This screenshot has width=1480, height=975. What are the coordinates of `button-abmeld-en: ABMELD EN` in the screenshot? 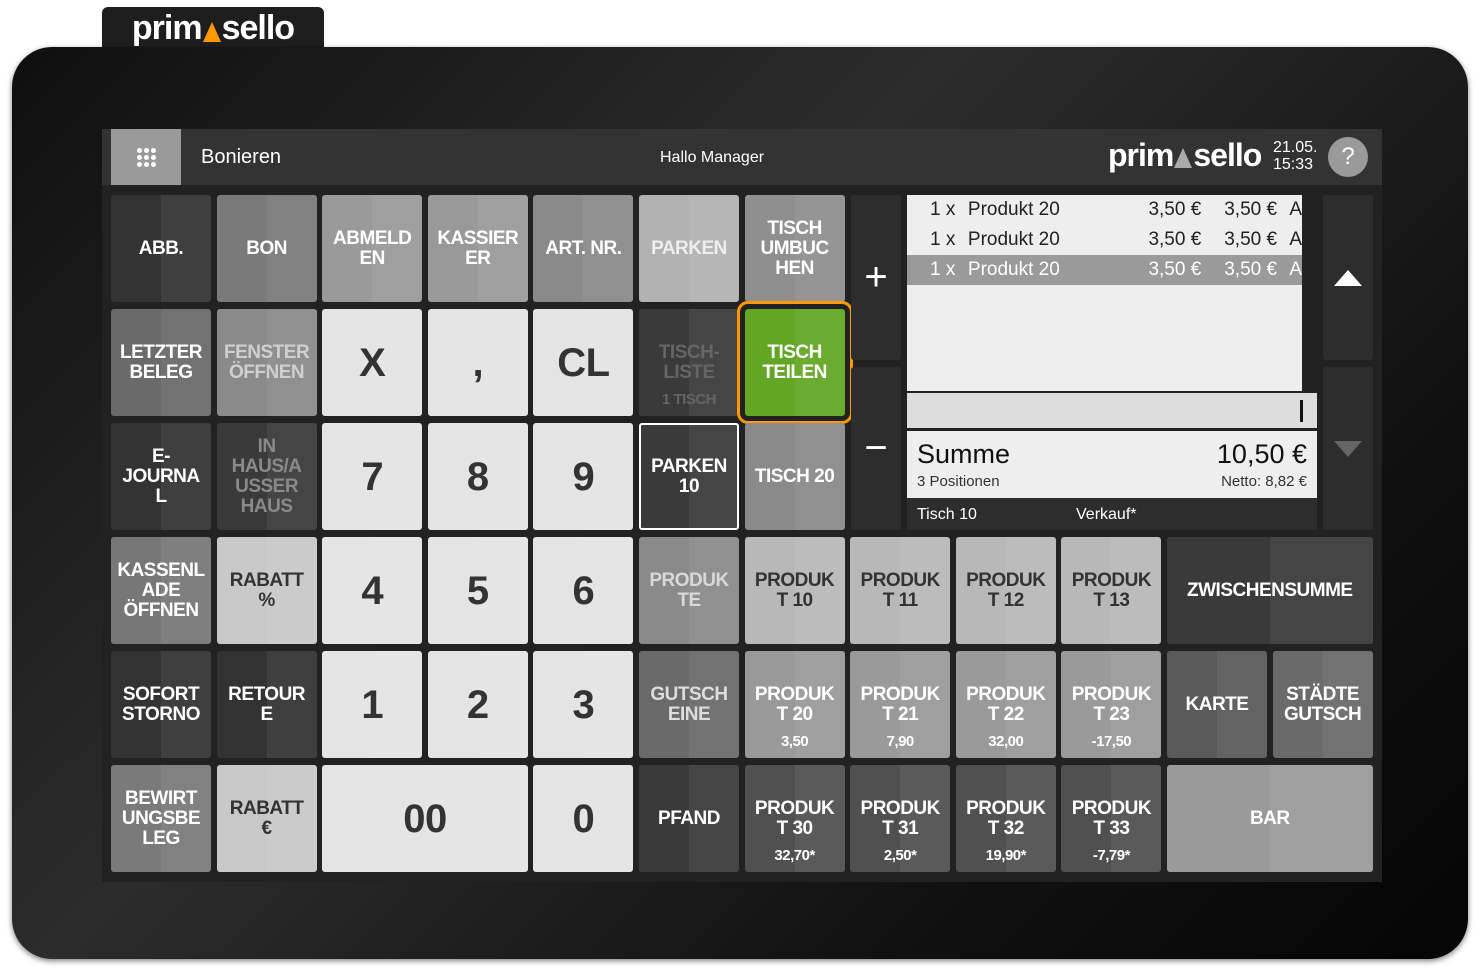 It's located at (372, 248).